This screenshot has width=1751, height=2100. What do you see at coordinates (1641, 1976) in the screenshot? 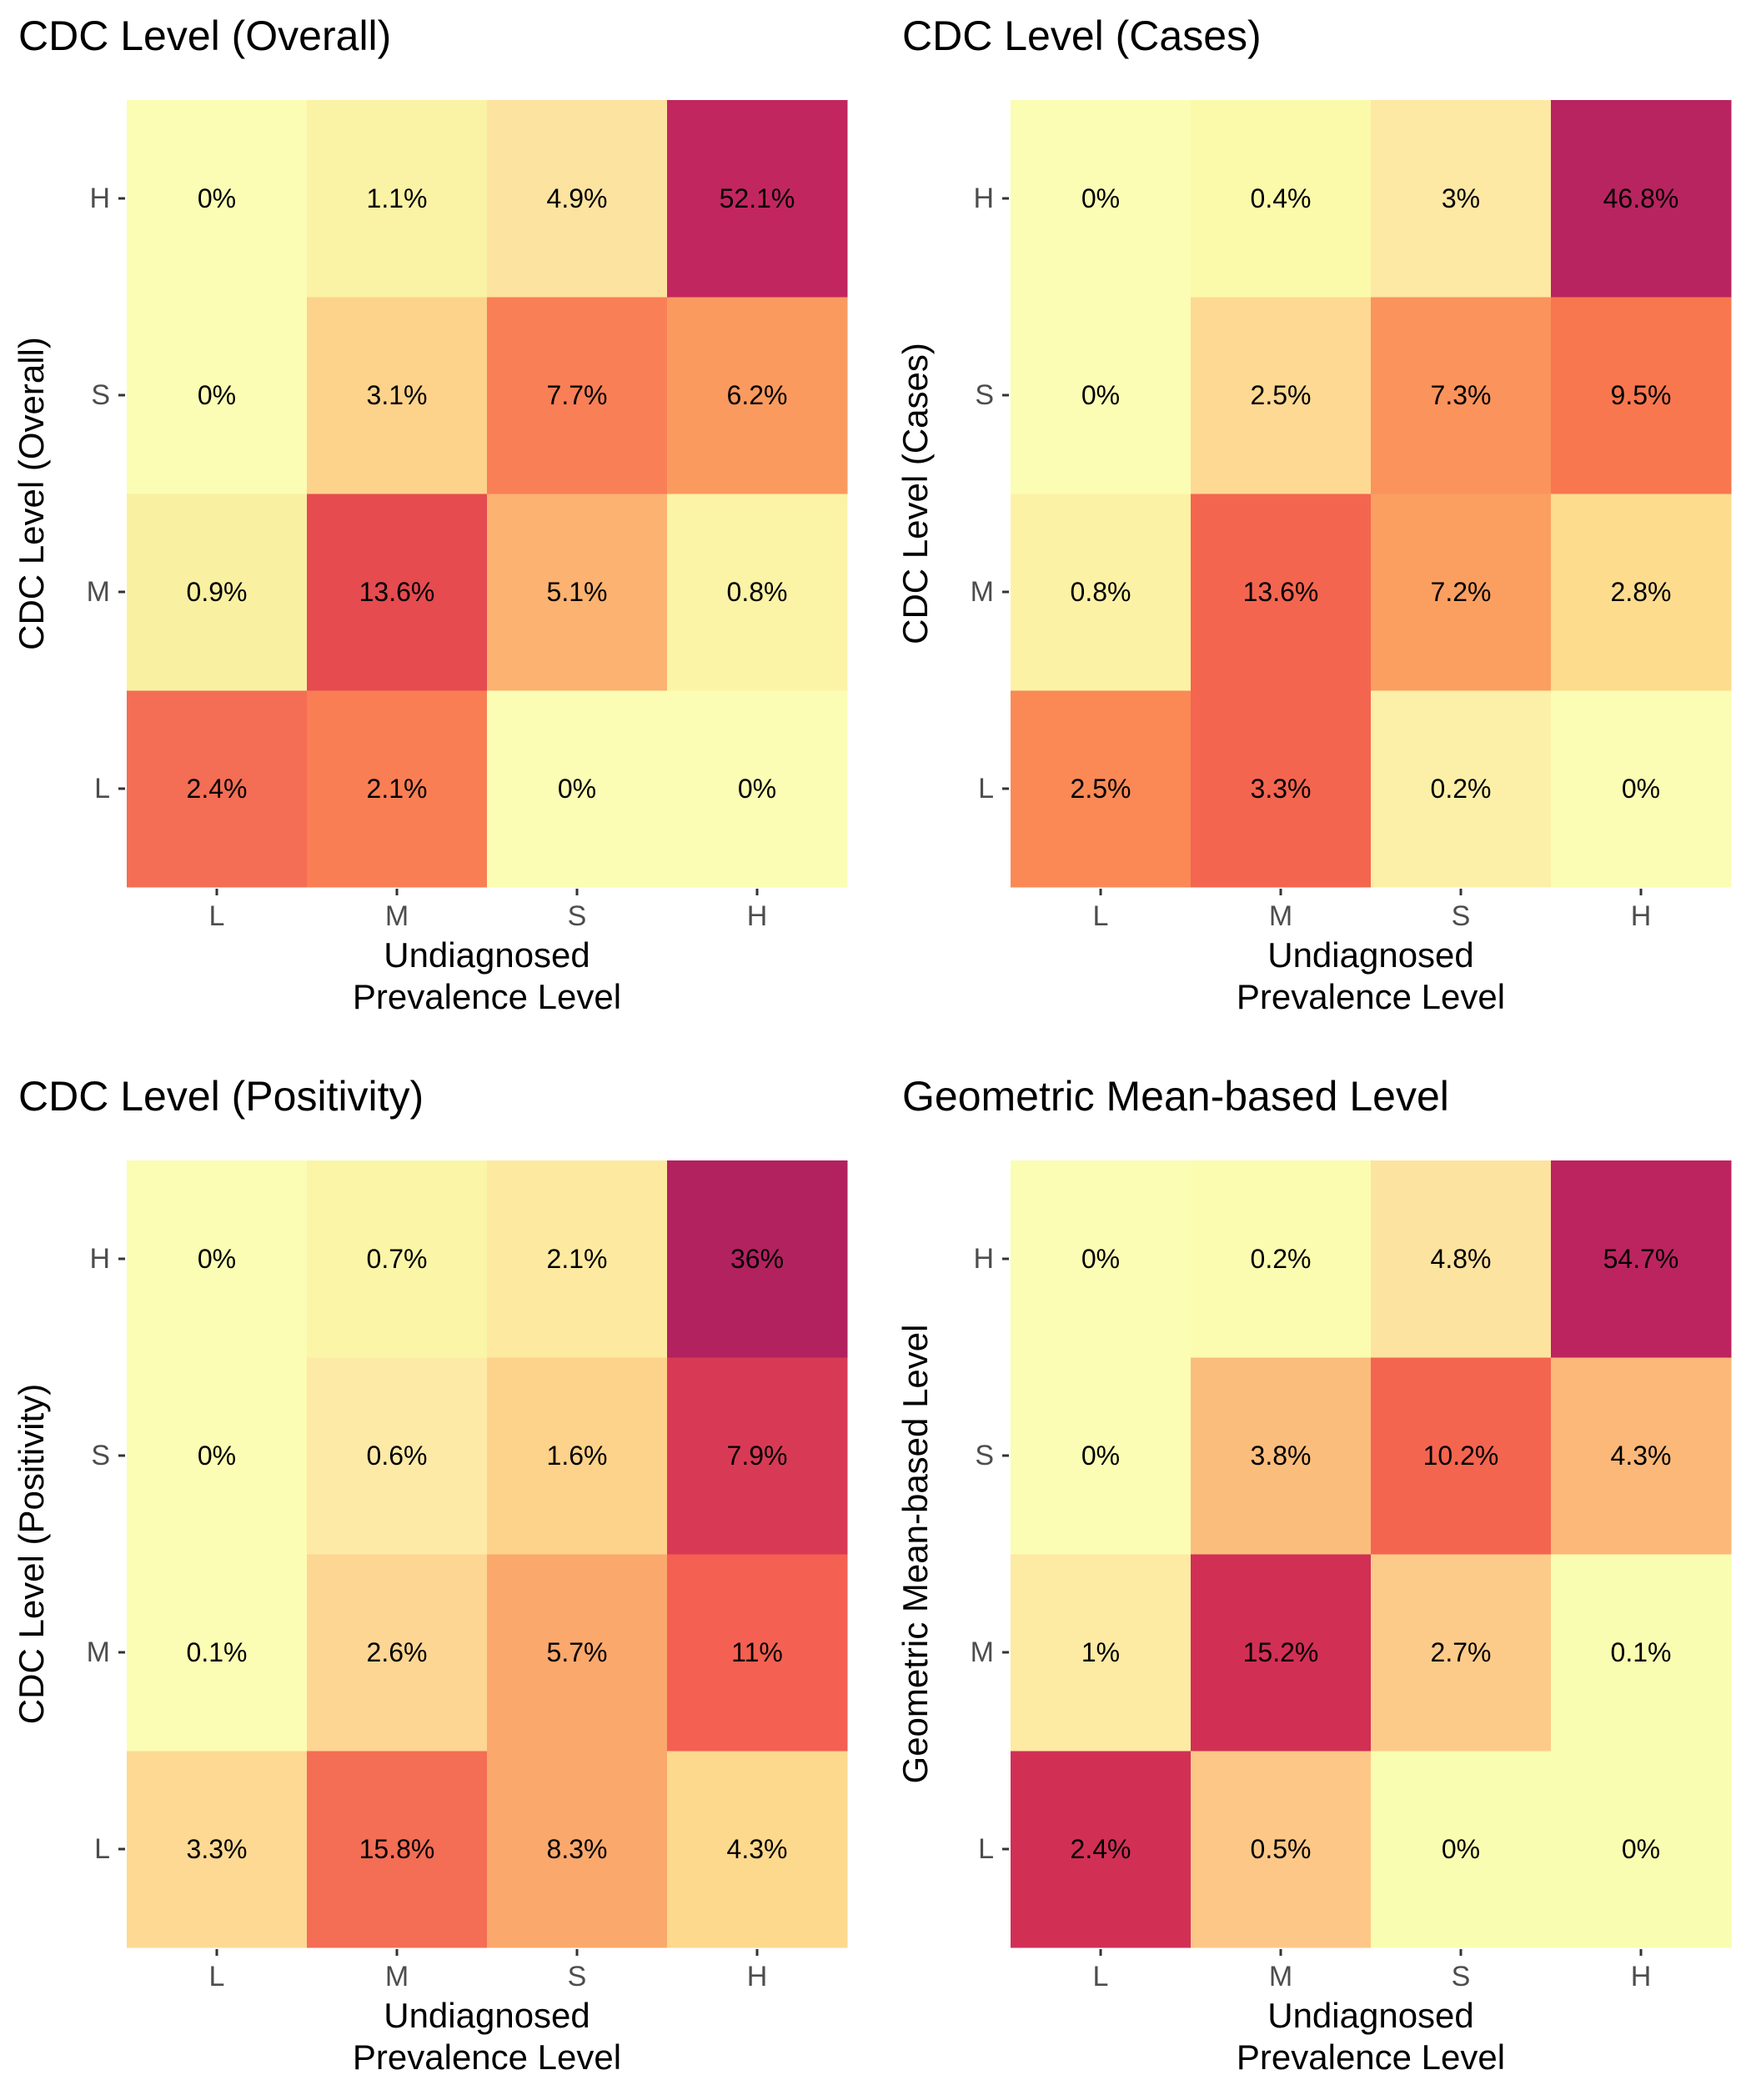
I see `x-tick-label: H` at bounding box center [1641, 1976].